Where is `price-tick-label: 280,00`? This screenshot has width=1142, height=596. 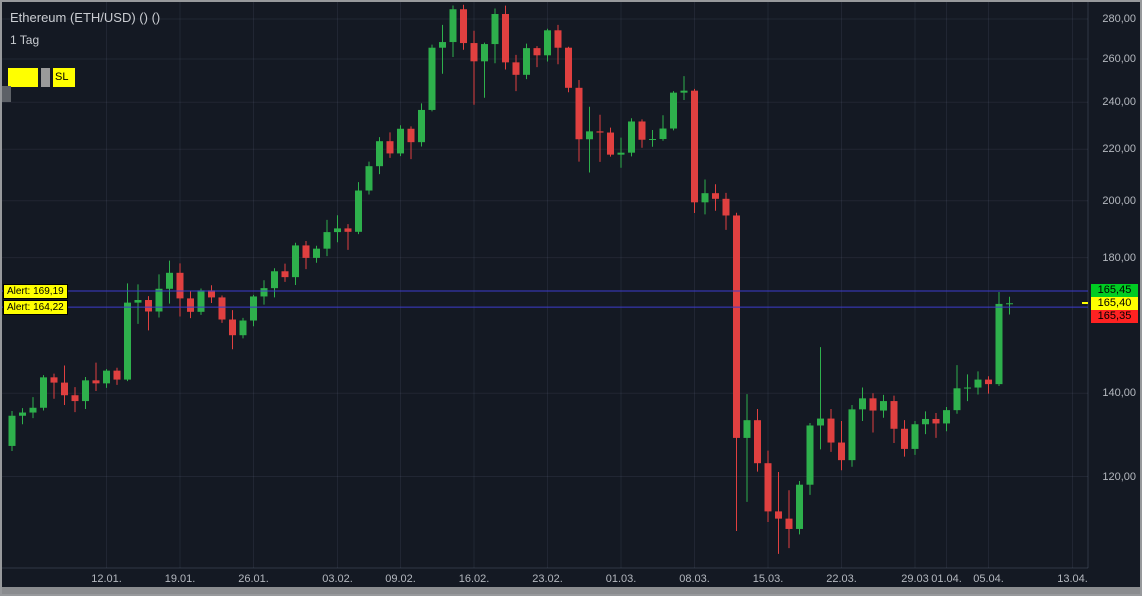
price-tick-label: 280,00 is located at coordinates (1119, 19).